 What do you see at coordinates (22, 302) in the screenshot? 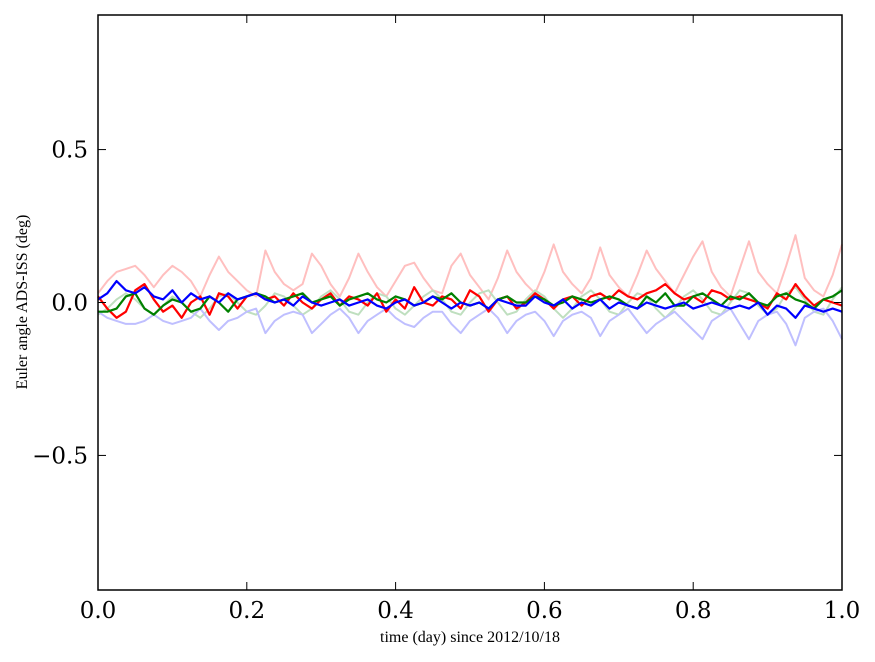
I see `y-axis-label: Euler angle ADS-ISS (deg)` at bounding box center [22, 302].